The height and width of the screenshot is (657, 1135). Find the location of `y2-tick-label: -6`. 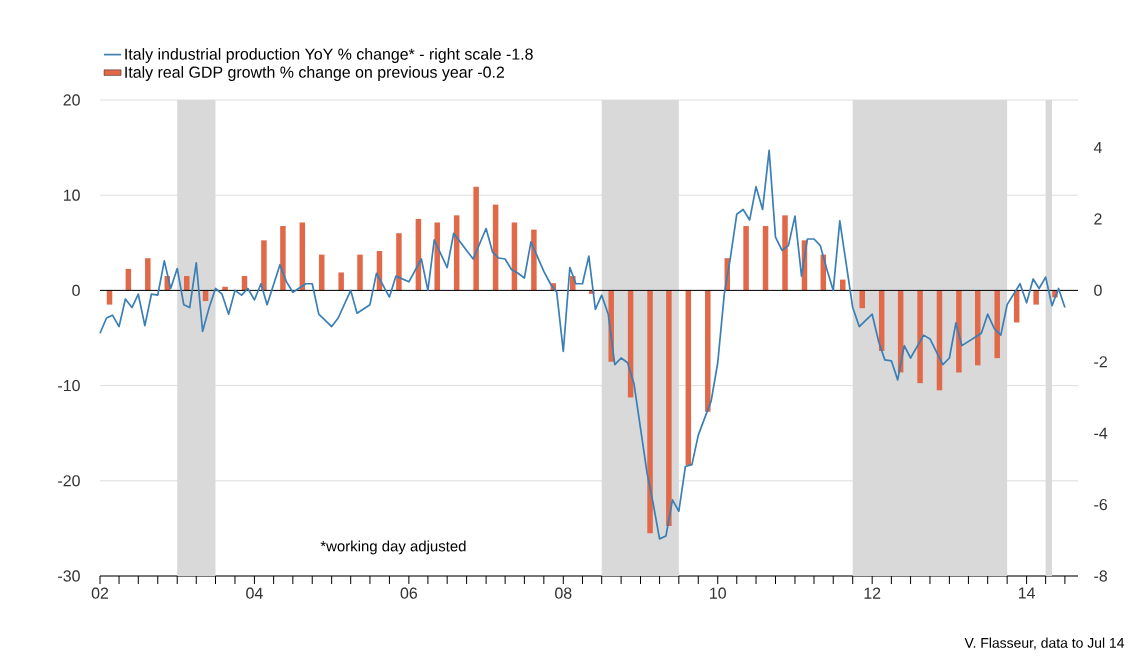

y2-tick-label: -6 is located at coordinates (1100, 504).